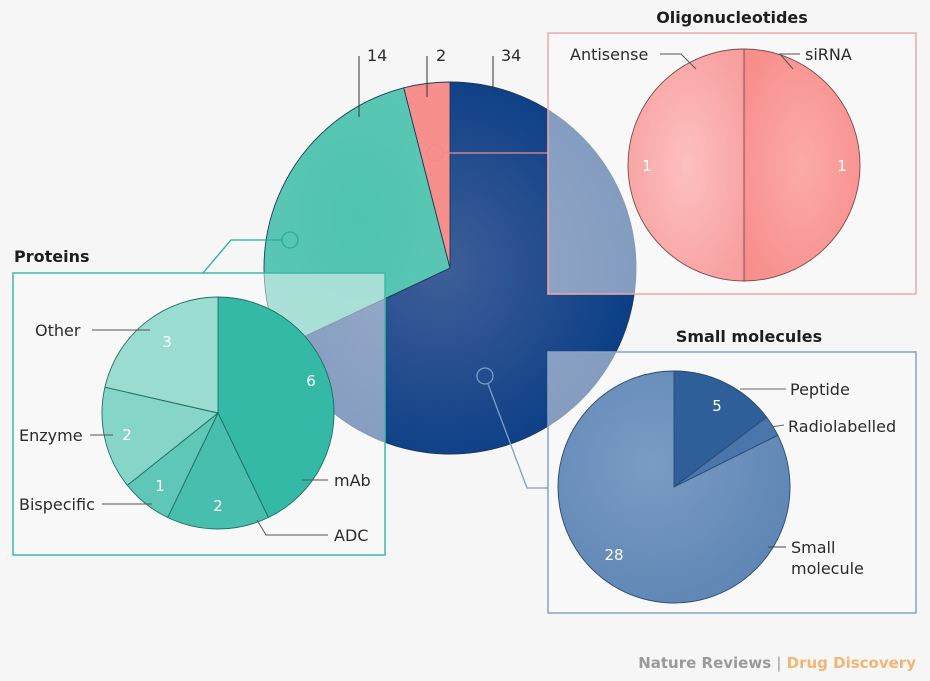 This screenshot has width=930, height=681. Describe the element at coordinates (352, 480) in the screenshot. I see `proteins-label-mab: mAb` at that location.